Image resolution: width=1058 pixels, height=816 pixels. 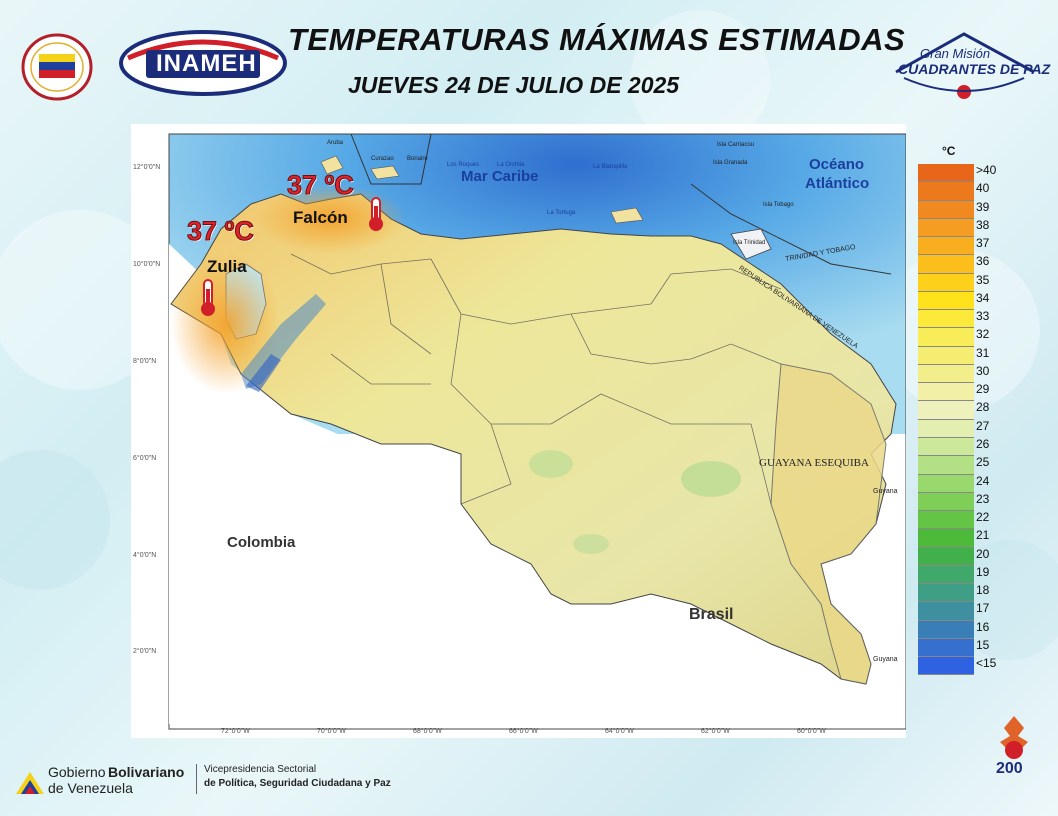 What do you see at coordinates (427, 731) in the screenshot?
I see `lon-label-68: 68°0'0"W` at bounding box center [427, 731].